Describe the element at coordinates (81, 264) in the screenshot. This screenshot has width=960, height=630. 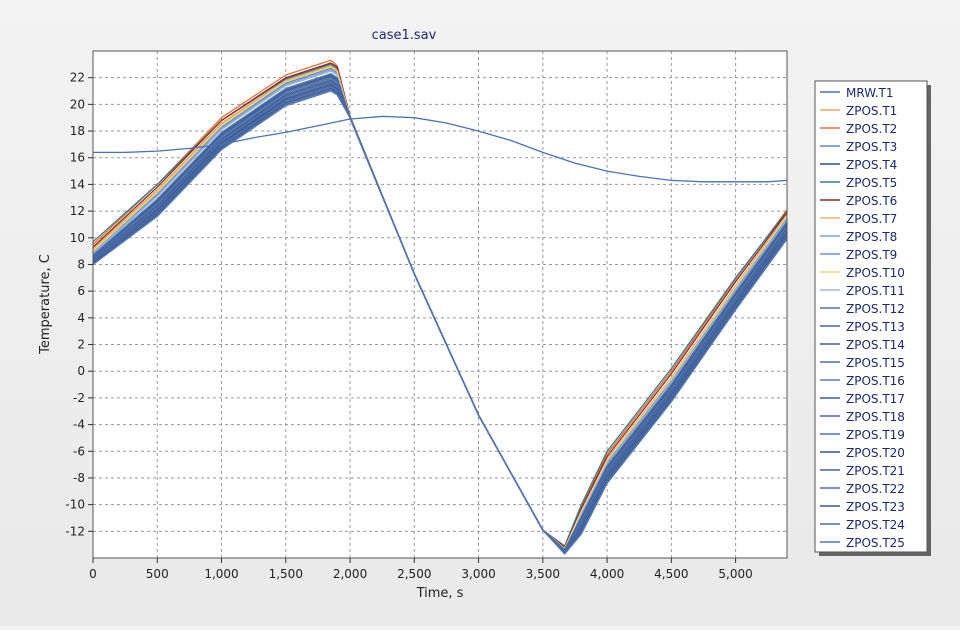
I see `y-tick-label: 8` at that location.